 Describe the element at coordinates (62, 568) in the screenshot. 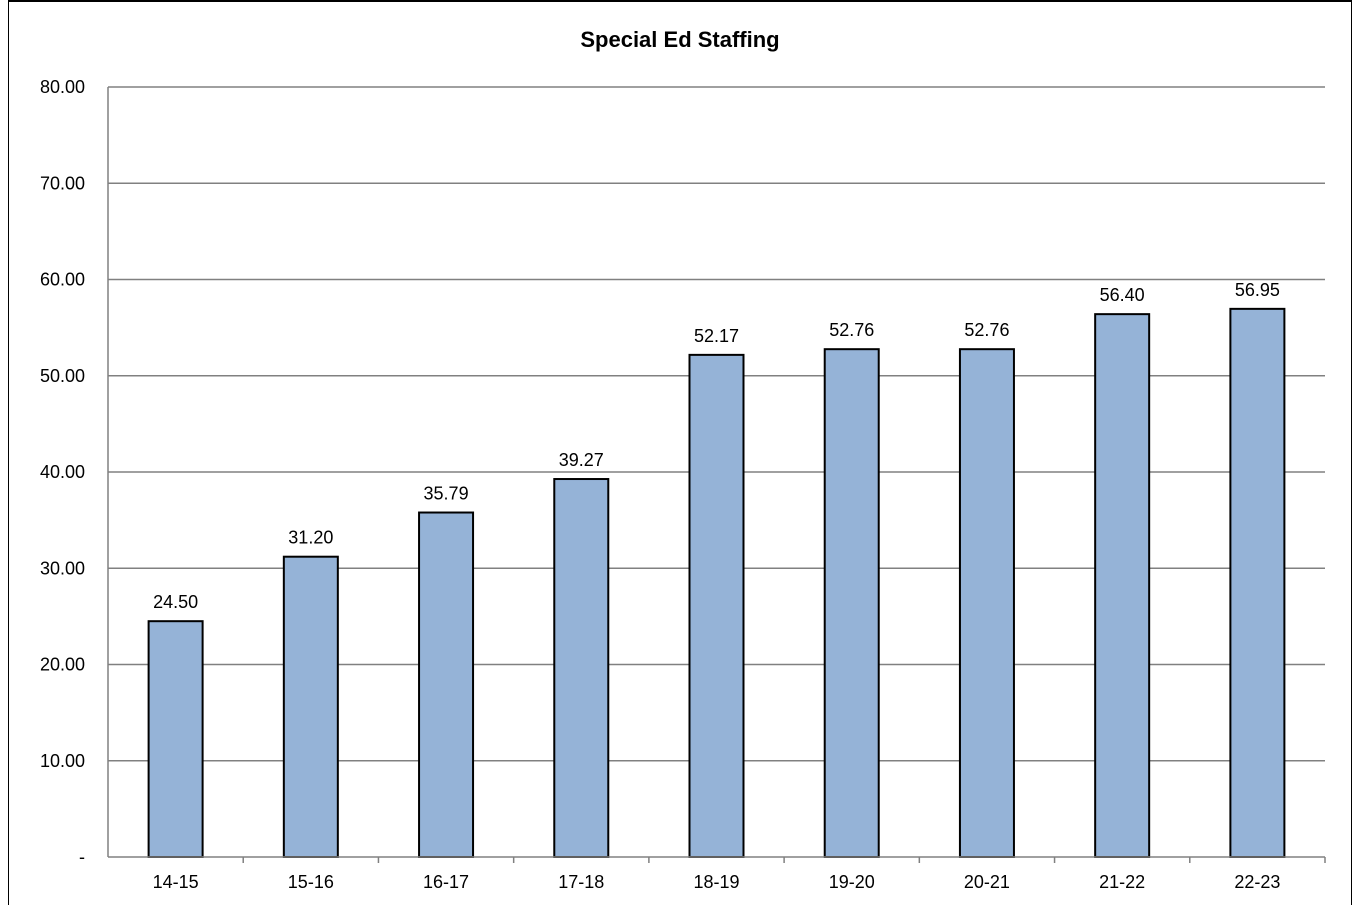

I see `y-tick-label: 30.00` at that location.